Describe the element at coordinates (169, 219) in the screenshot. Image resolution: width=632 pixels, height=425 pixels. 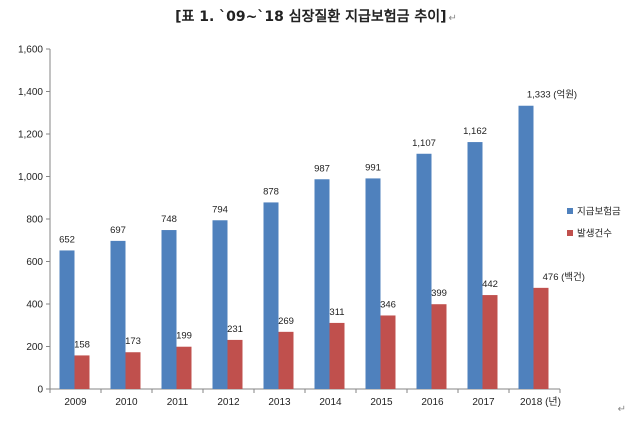
I see `data-label: 748` at that location.